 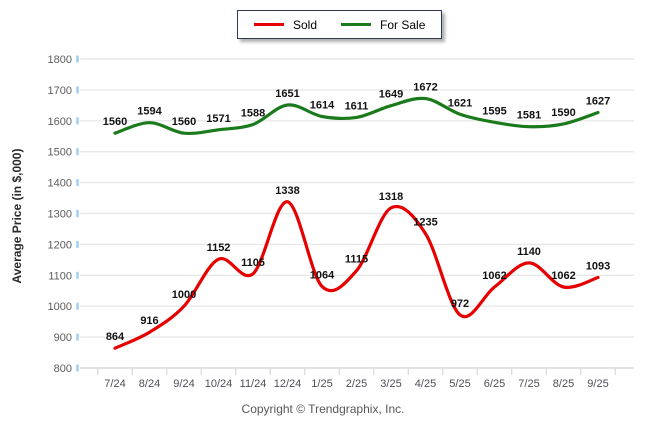 What do you see at coordinates (529, 252) in the screenshot?
I see `data-label: 1140` at bounding box center [529, 252].